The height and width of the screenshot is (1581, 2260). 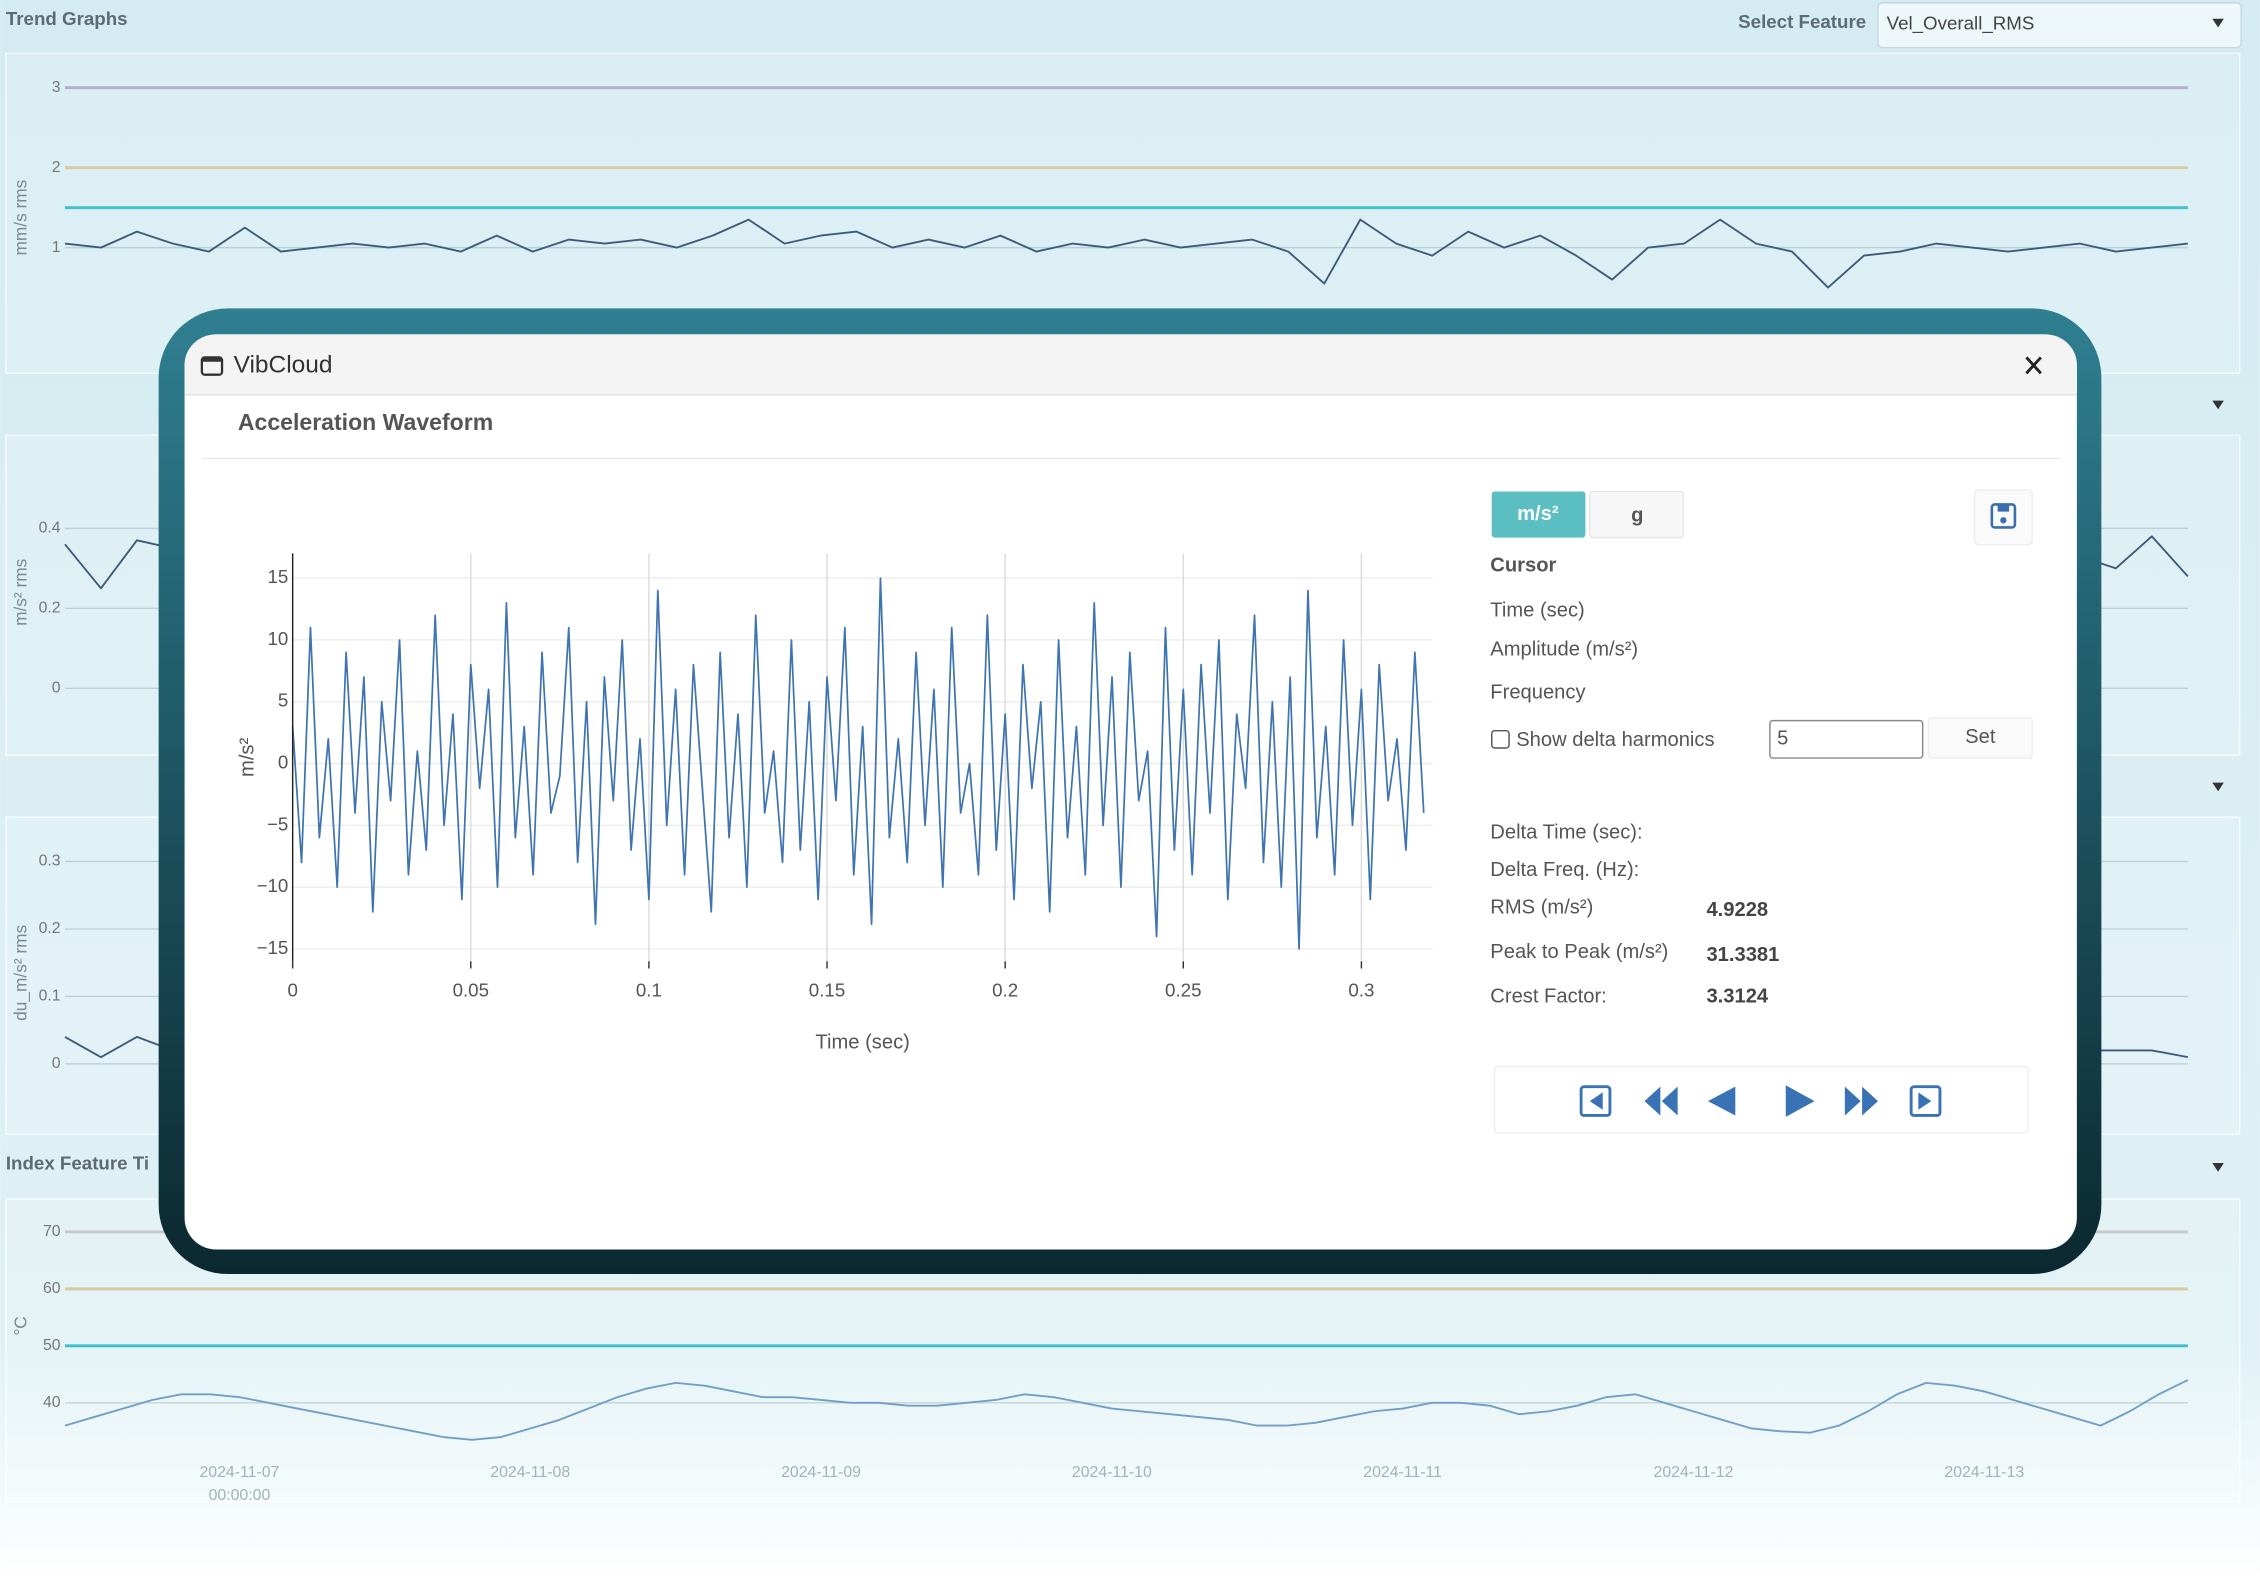 I want to click on save-button, so click(x=2003, y=517).